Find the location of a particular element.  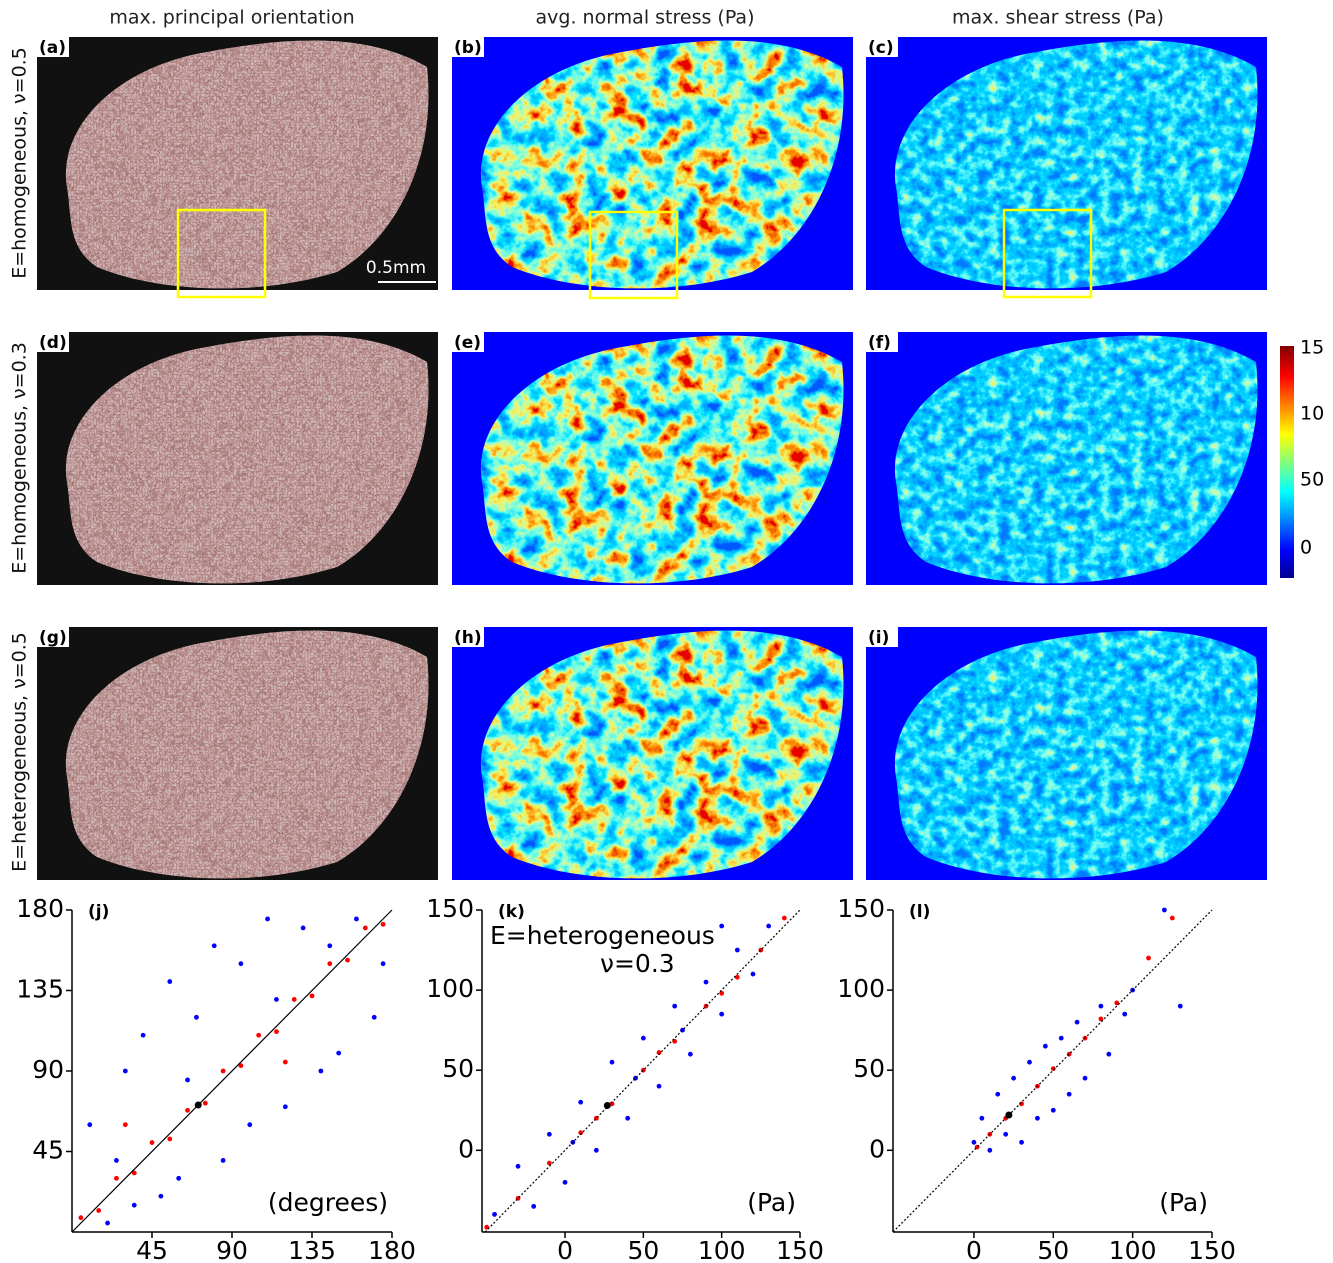

panel-letter: (e) is located at coordinates (467, 343).